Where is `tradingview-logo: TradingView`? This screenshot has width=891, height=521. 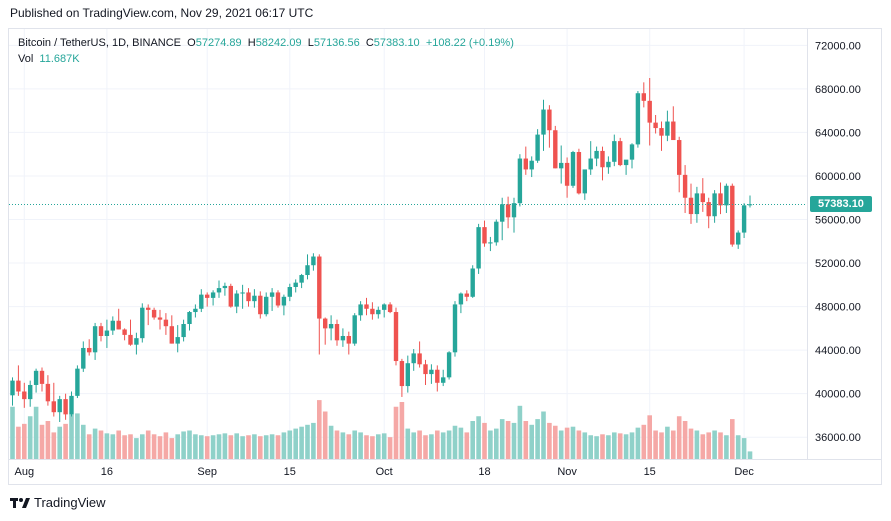
tradingview-logo: TradingView is located at coordinates (58, 502).